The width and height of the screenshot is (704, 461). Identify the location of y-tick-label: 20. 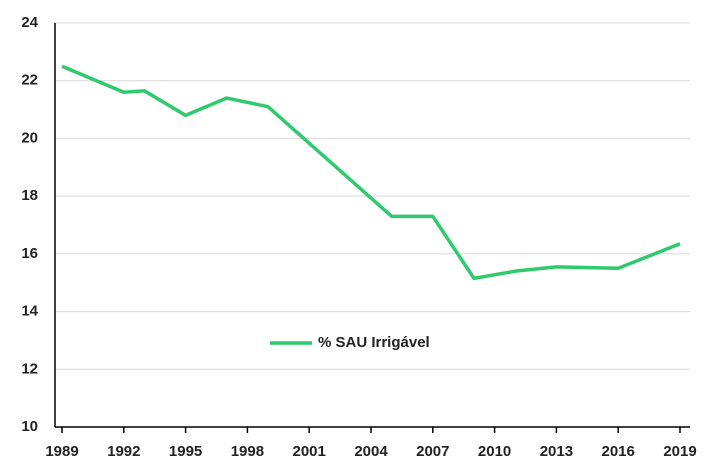
(29, 137).